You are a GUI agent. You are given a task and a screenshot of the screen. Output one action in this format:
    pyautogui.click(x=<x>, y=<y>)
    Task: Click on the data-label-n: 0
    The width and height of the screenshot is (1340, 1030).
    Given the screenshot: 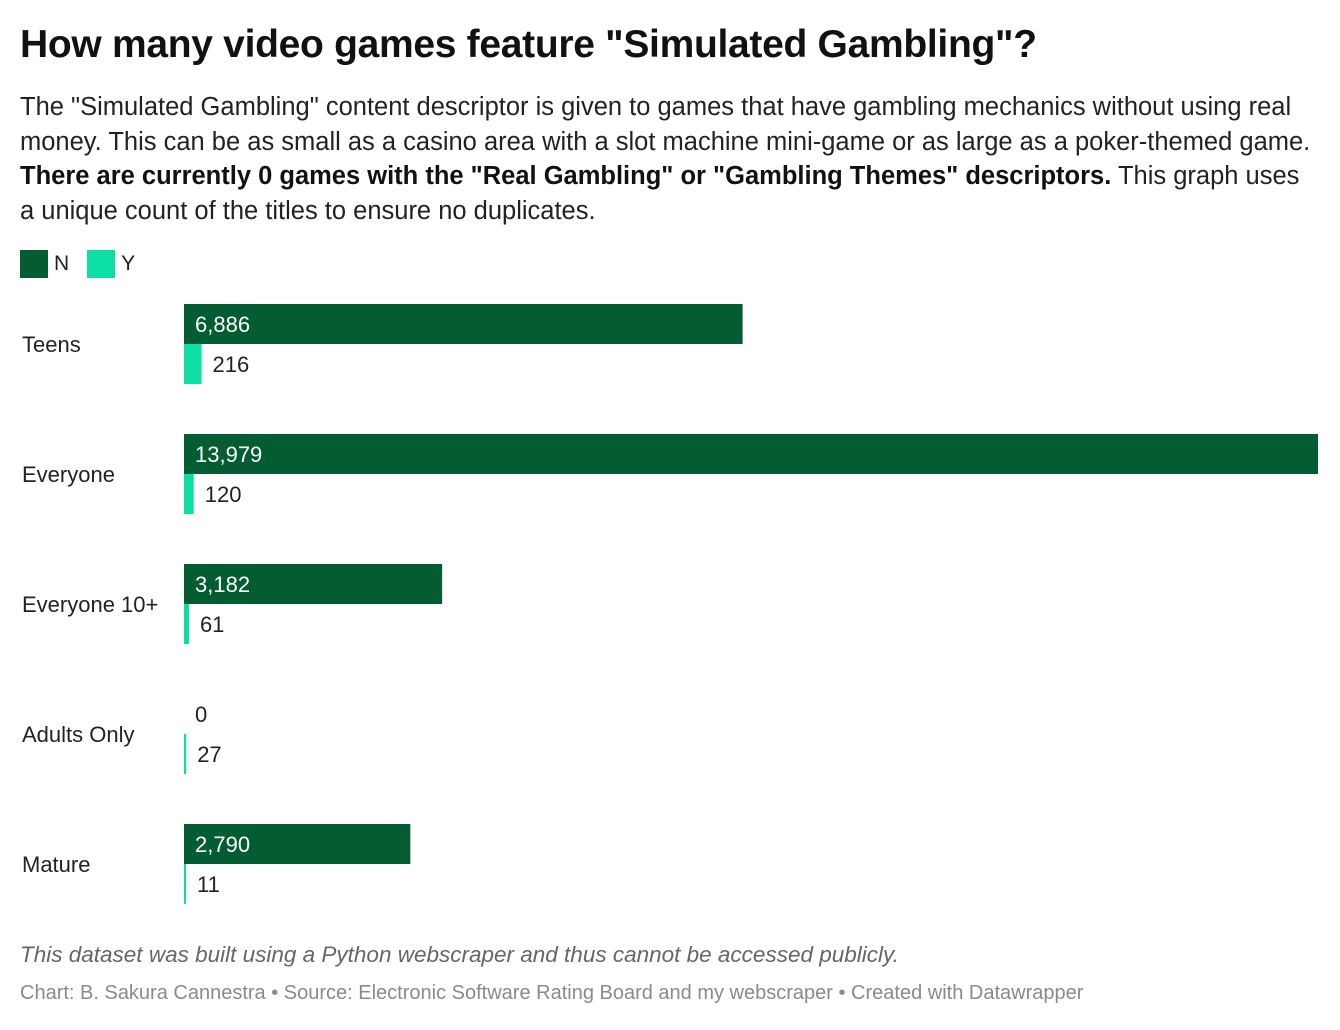 What is the action you would take?
    pyautogui.click(x=201, y=714)
    